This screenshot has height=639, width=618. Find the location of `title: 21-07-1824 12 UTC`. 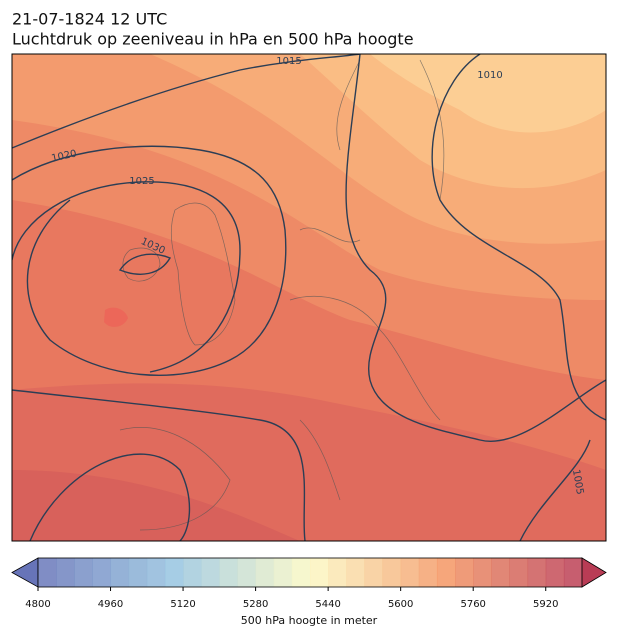

title: 21-07-1824 12 UTC is located at coordinates (89, 19).